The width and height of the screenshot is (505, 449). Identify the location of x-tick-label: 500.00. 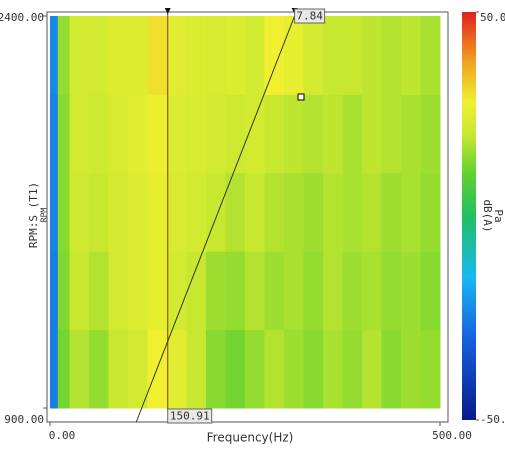
(452, 435).